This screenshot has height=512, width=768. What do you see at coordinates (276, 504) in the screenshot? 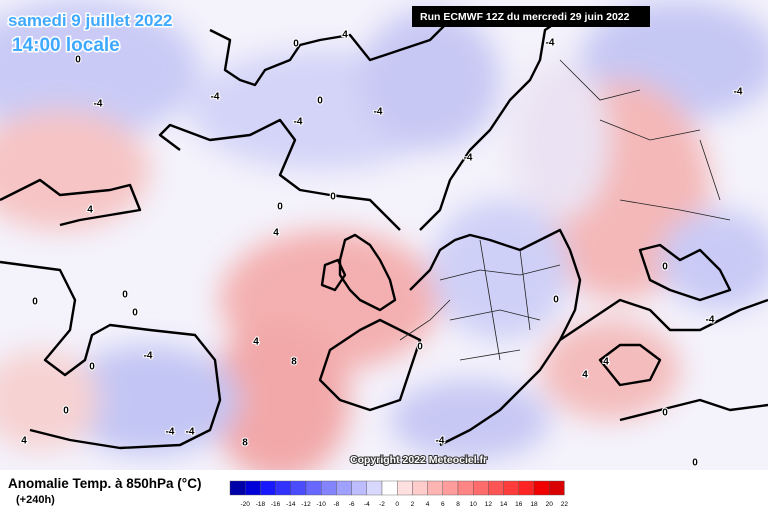
I see `color-bar-tick: -16` at bounding box center [276, 504].